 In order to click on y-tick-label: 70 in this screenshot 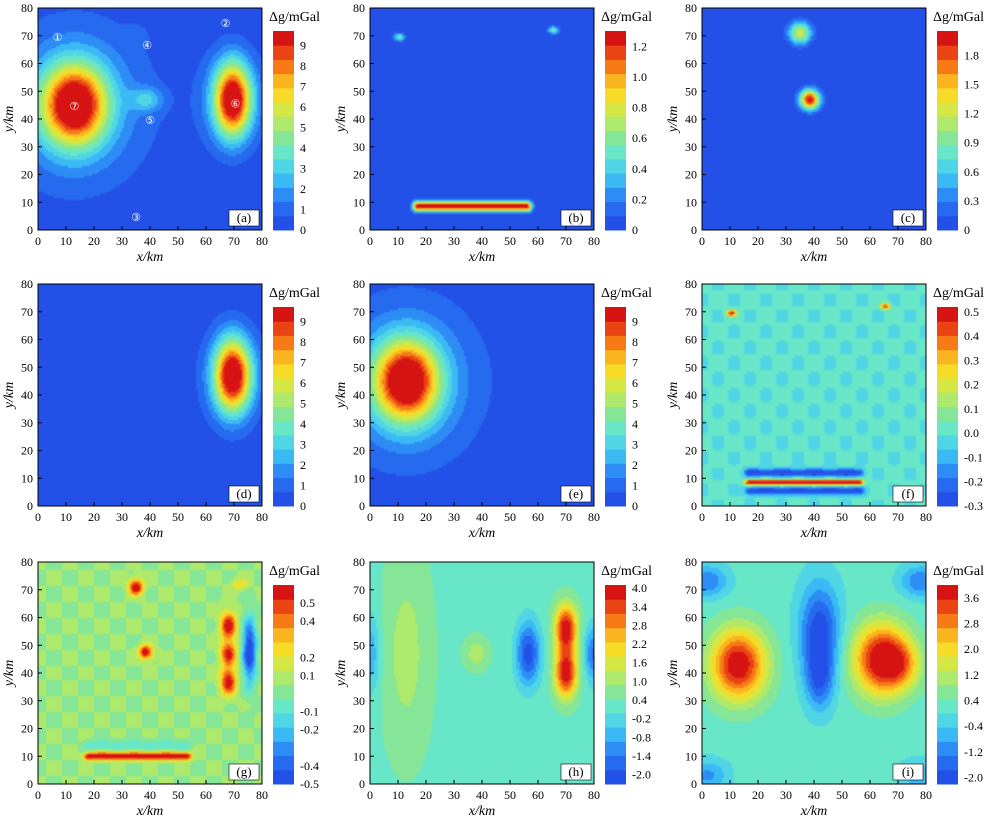, I will do `click(359, 312)`.